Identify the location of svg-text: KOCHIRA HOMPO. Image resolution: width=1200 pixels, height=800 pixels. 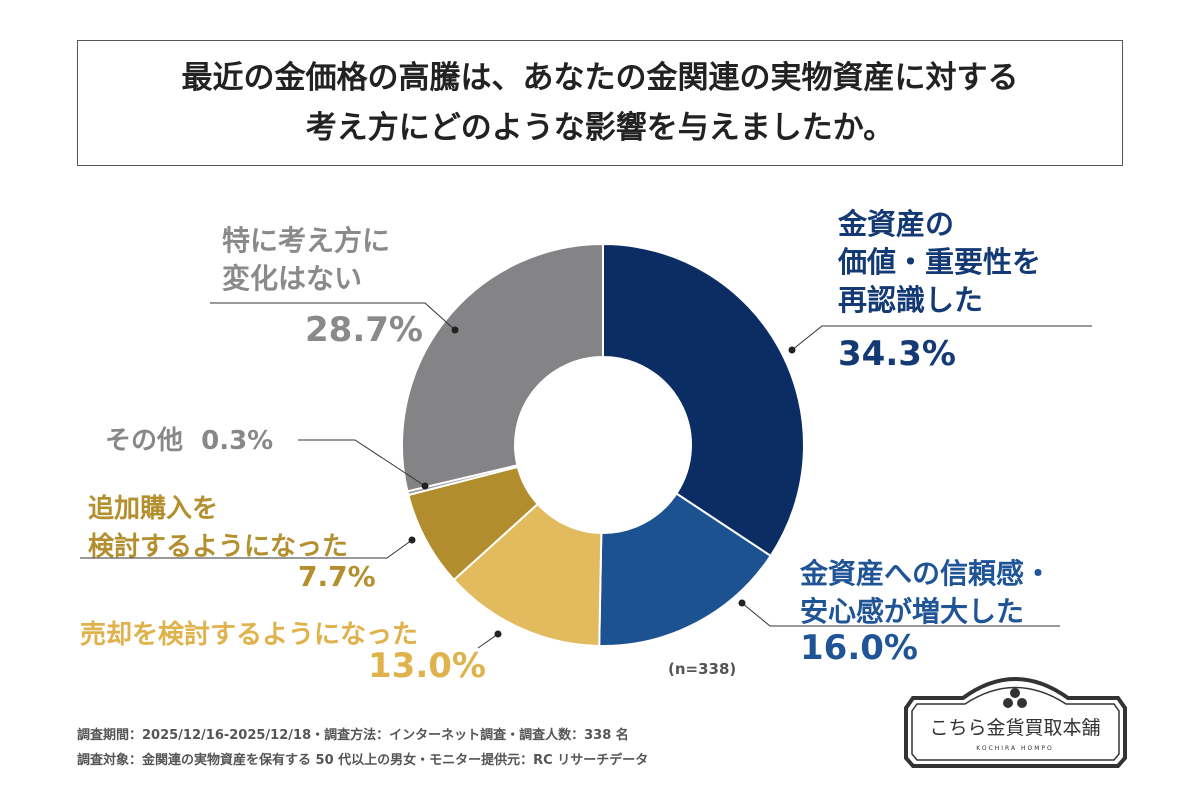
(1015, 748).